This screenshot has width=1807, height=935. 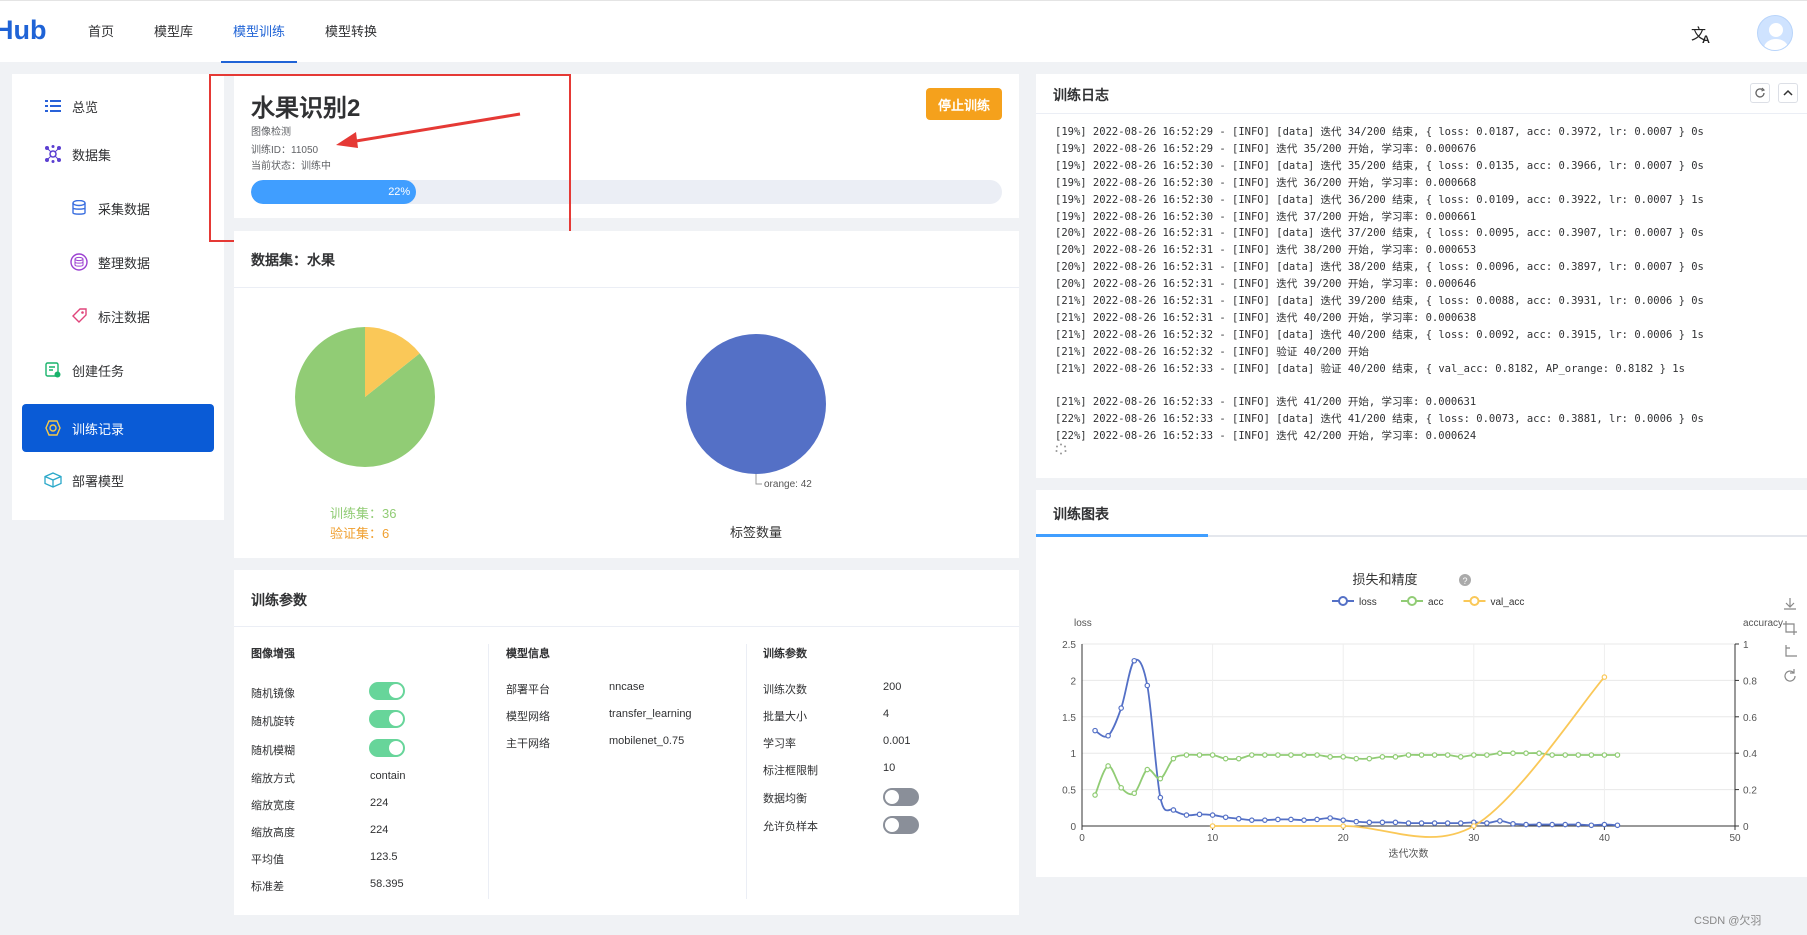 I want to click on sidebar-item-organize-data: 整理数据, so click(x=118, y=262).